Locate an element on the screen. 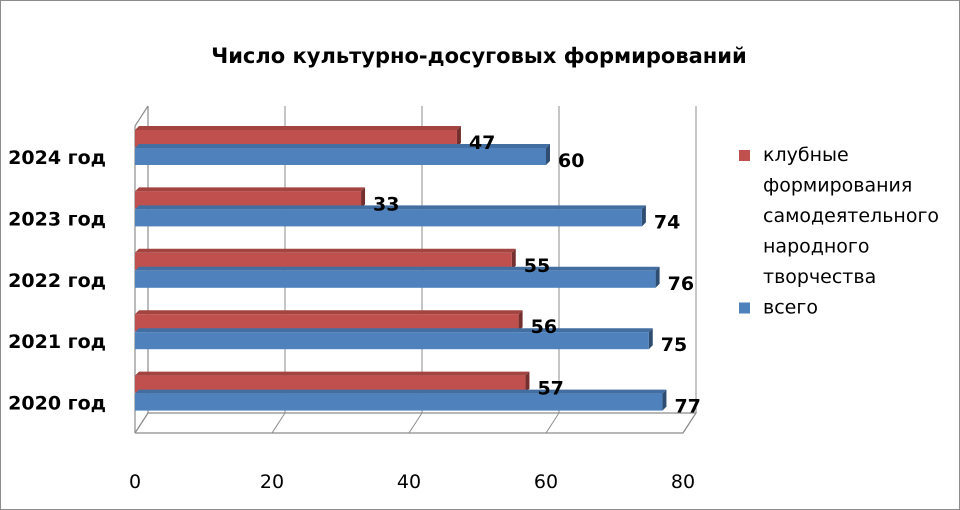  chart-title: Число культурно-досуговых формирований is located at coordinates (479, 56).